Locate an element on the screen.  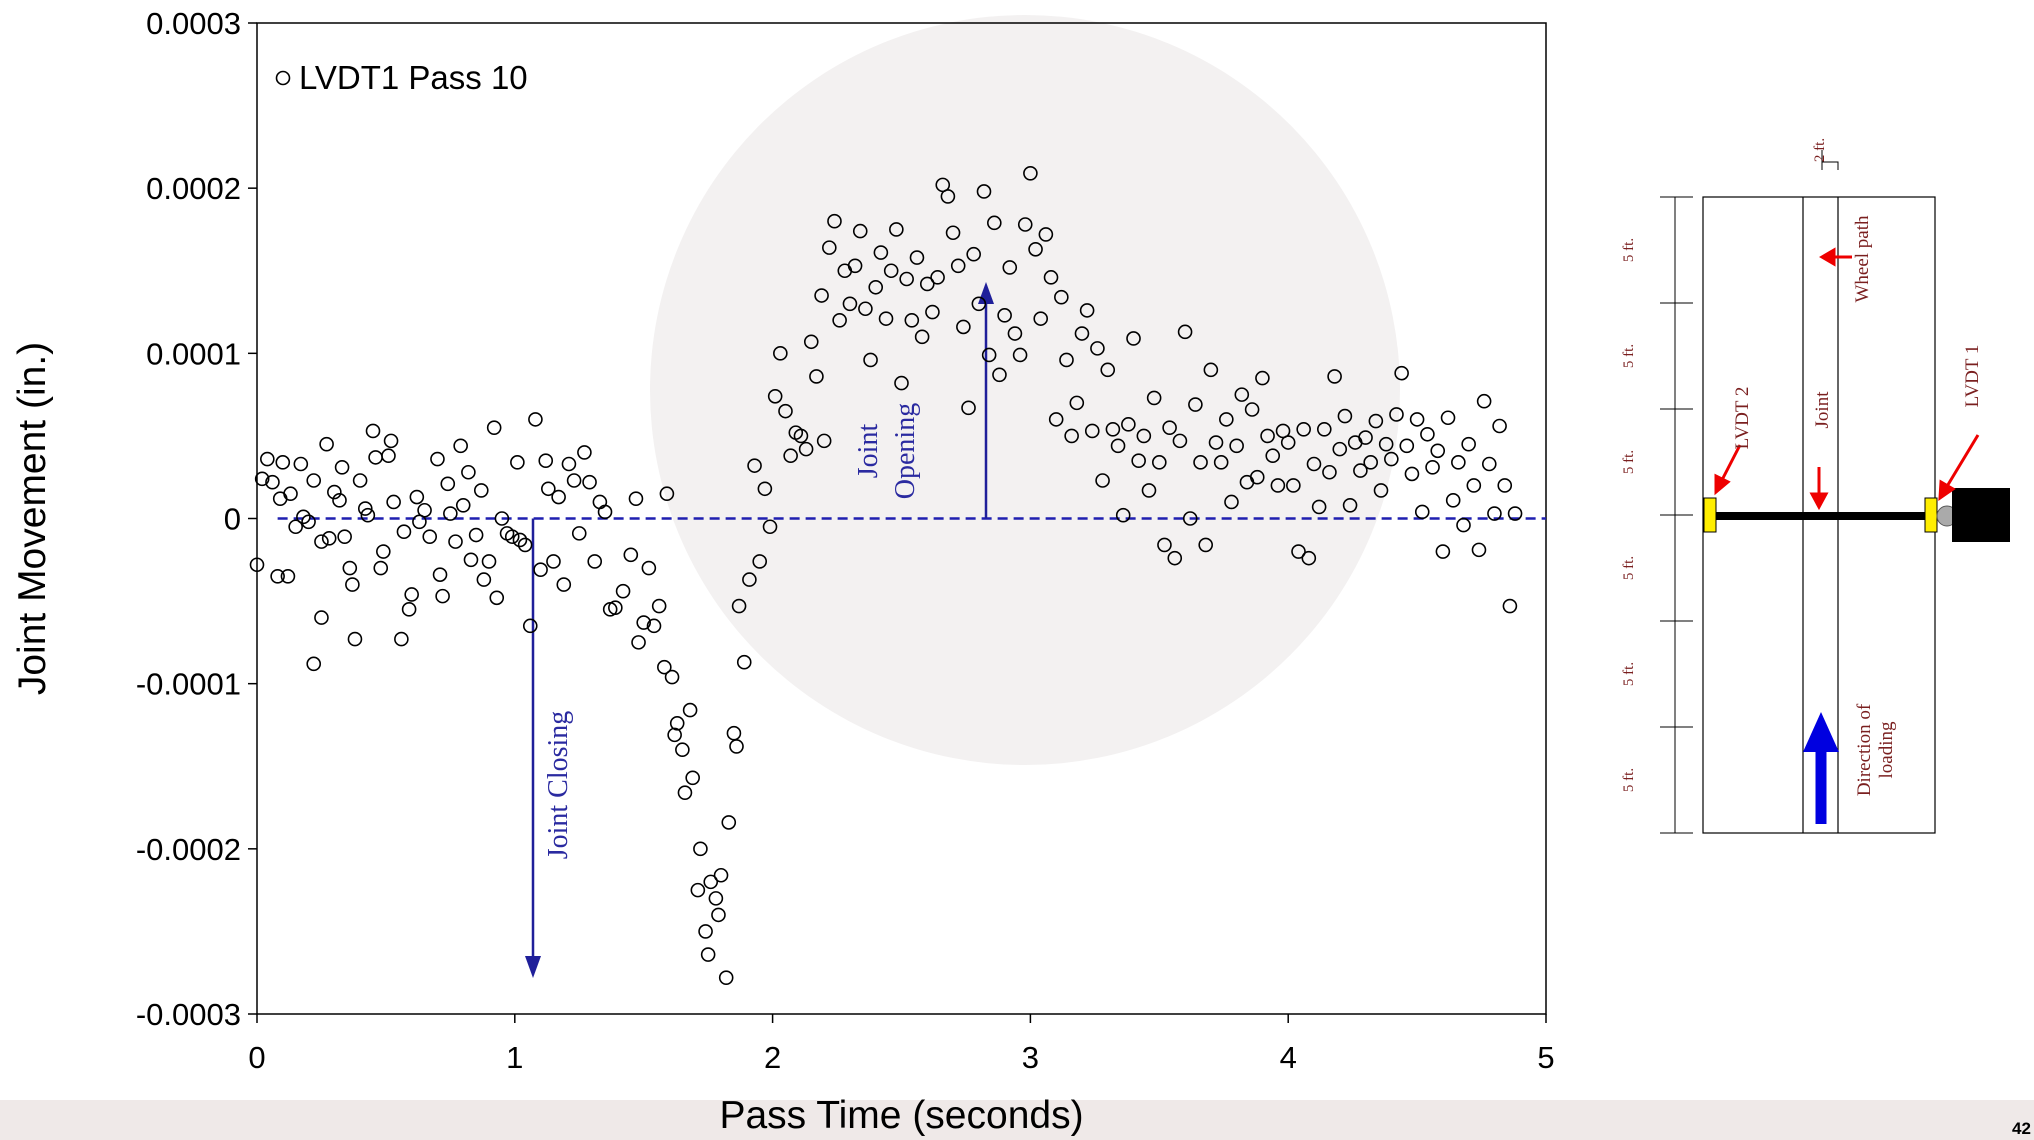
x-tick-label: 0 is located at coordinates (256, 1057).